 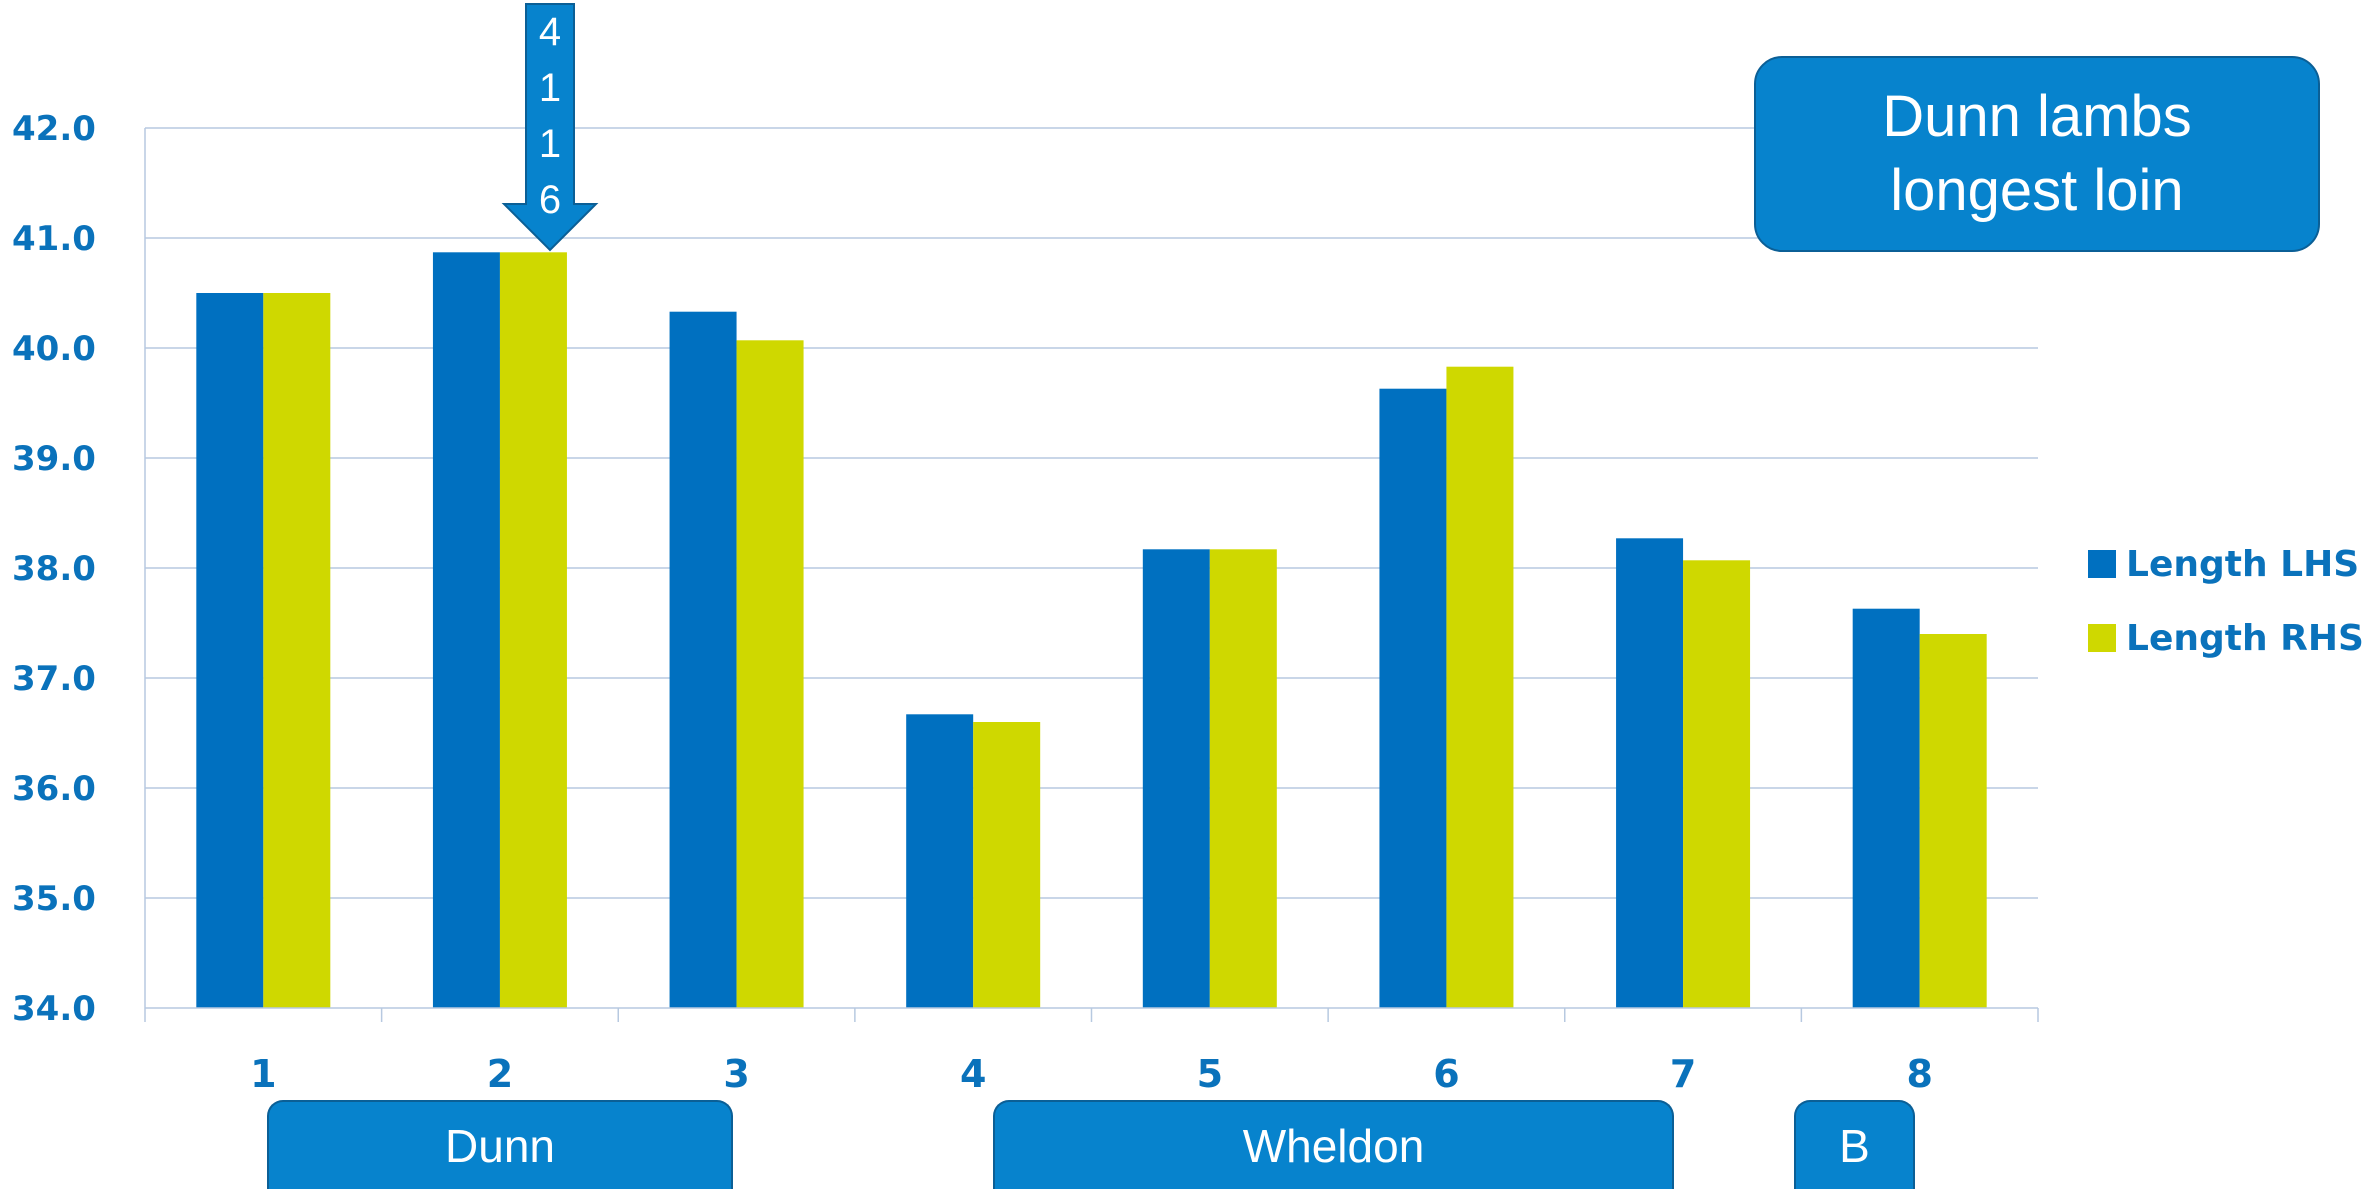 What do you see at coordinates (2242, 564) in the screenshot?
I see `legend-label: Length LHS` at bounding box center [2242, 564].